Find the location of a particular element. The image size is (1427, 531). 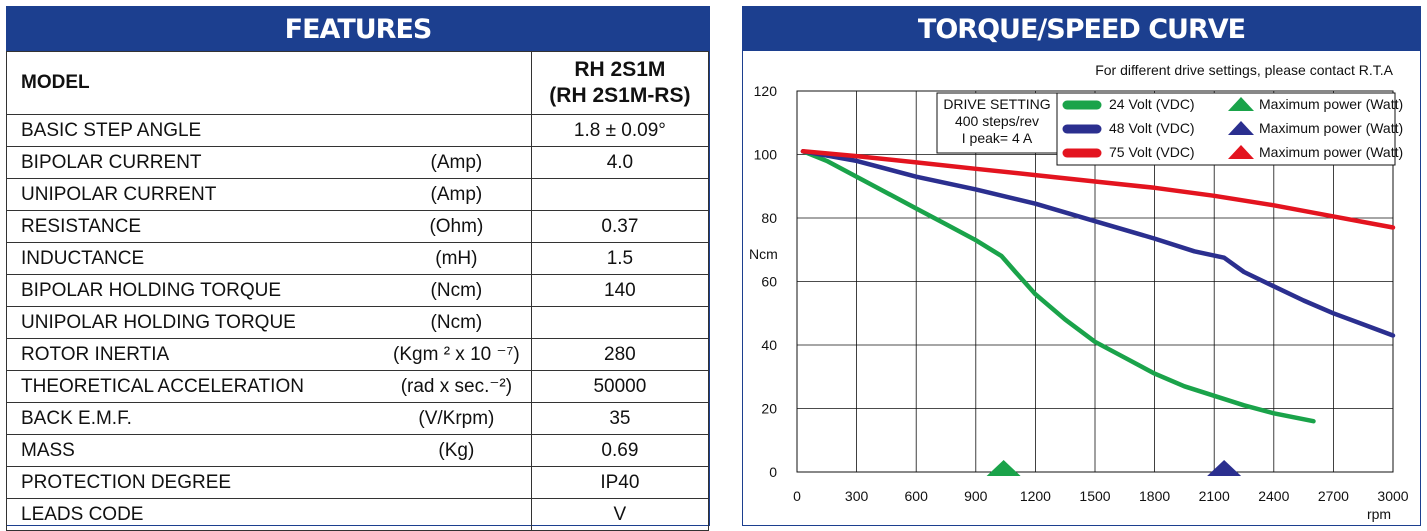

x-tick-label: 0 is located at coordinates (797, 496).